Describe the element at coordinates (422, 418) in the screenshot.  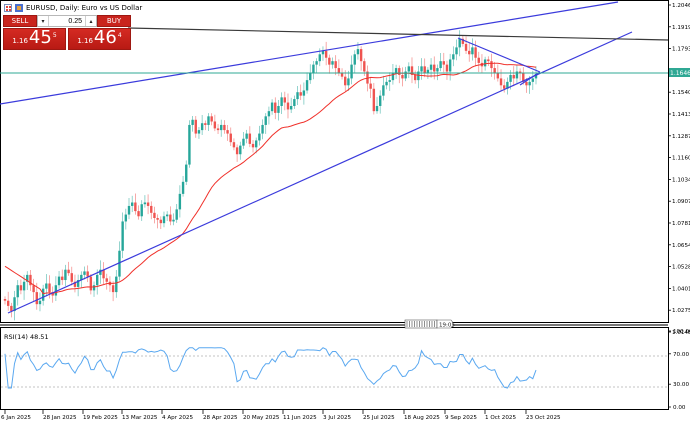
I see `time-label: 18 Aug 2025` at that location.